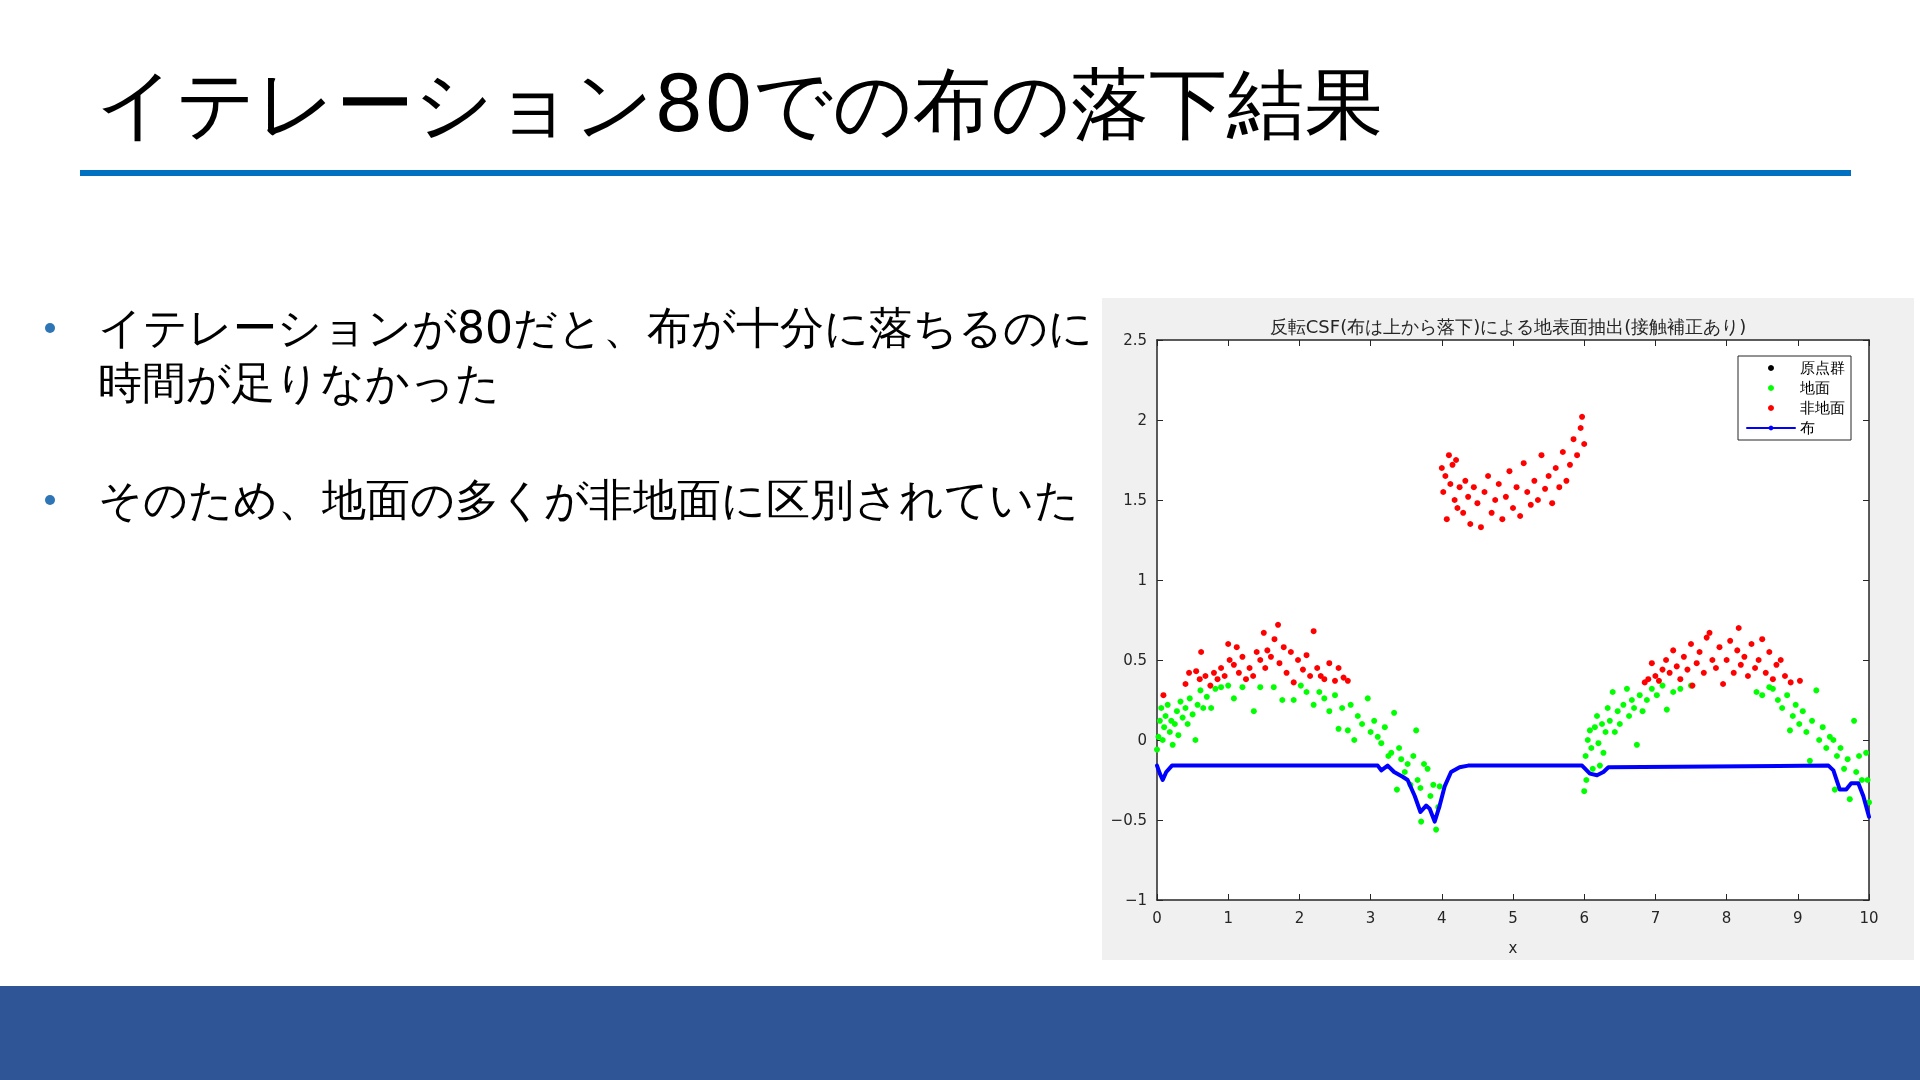 The height and width of the screenshot is (1080, 1920). I want to click on x-tick-label: 0, so click(1157, 917).